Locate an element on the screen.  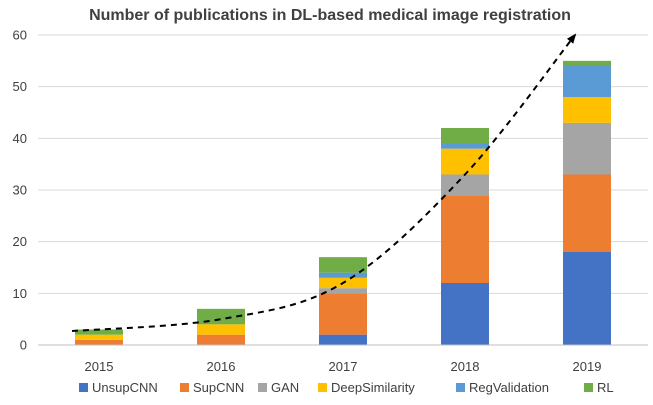
legend-swatch-supcnn is located at coordinates (184, 387).